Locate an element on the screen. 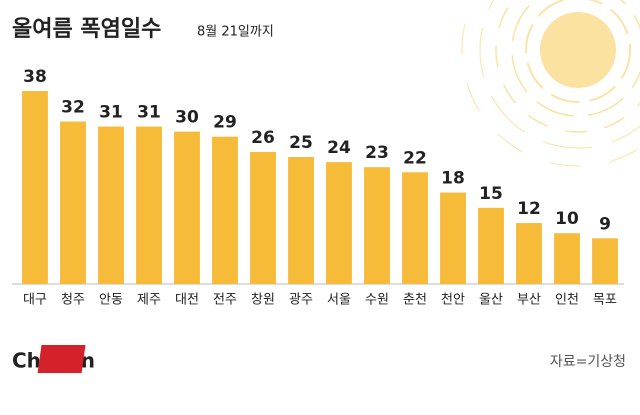  value-label: 38 is located at coordinates (35, 77).